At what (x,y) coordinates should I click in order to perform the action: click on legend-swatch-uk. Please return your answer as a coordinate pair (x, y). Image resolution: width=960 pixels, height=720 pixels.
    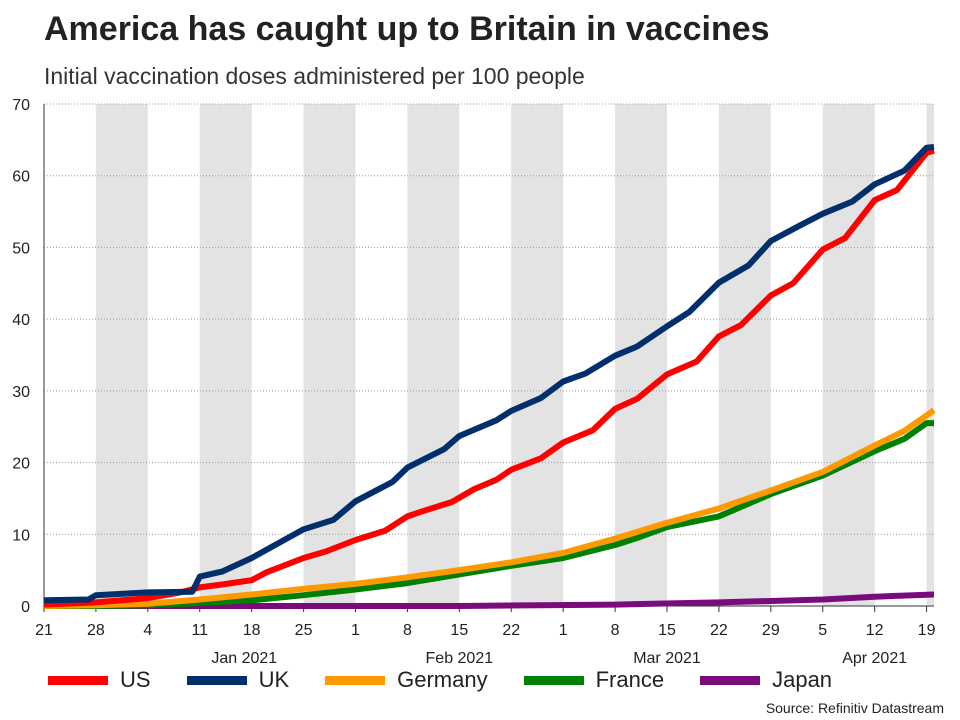
    Looking at the image, I should click on (216, 680).